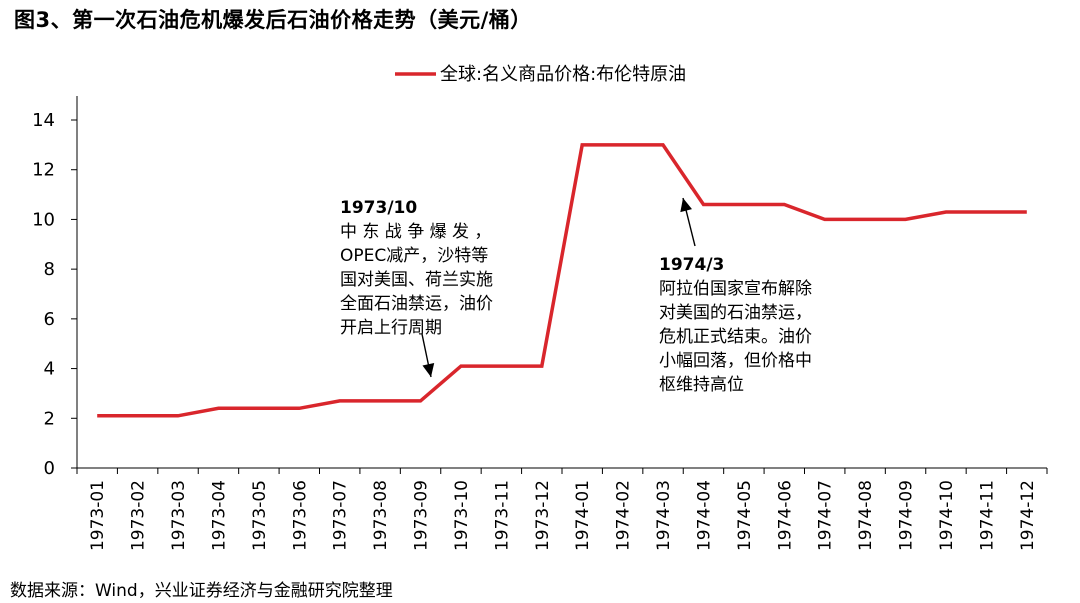 This screenshot has height=603, width=1080. I want to click on y-tick-label: 14, so click(43, 120).